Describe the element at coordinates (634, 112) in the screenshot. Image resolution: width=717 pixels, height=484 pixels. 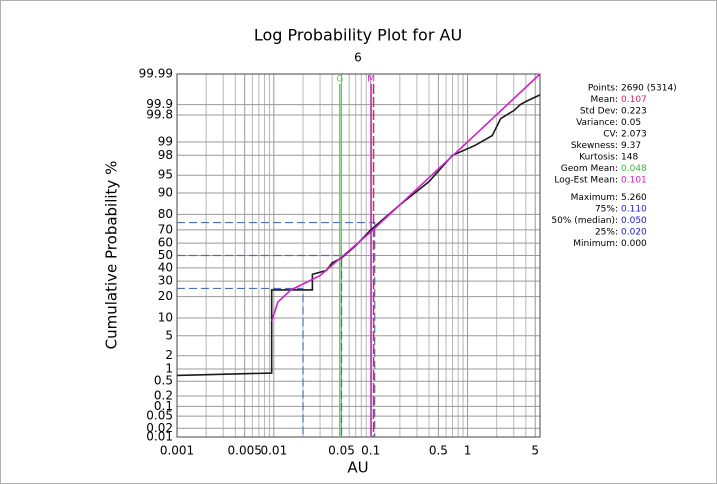
I see `stat-value: 0.223` at that location.